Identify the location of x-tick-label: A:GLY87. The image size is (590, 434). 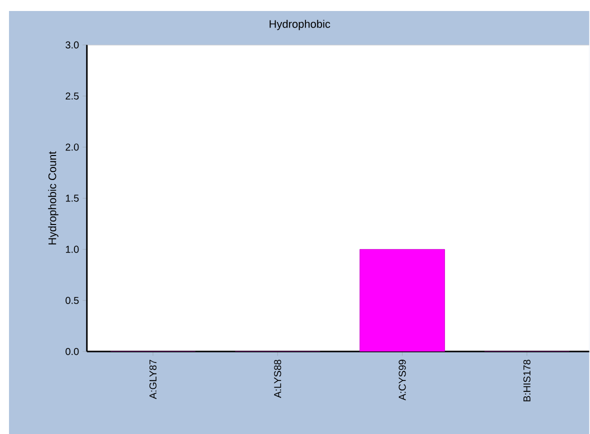
(152, 379).